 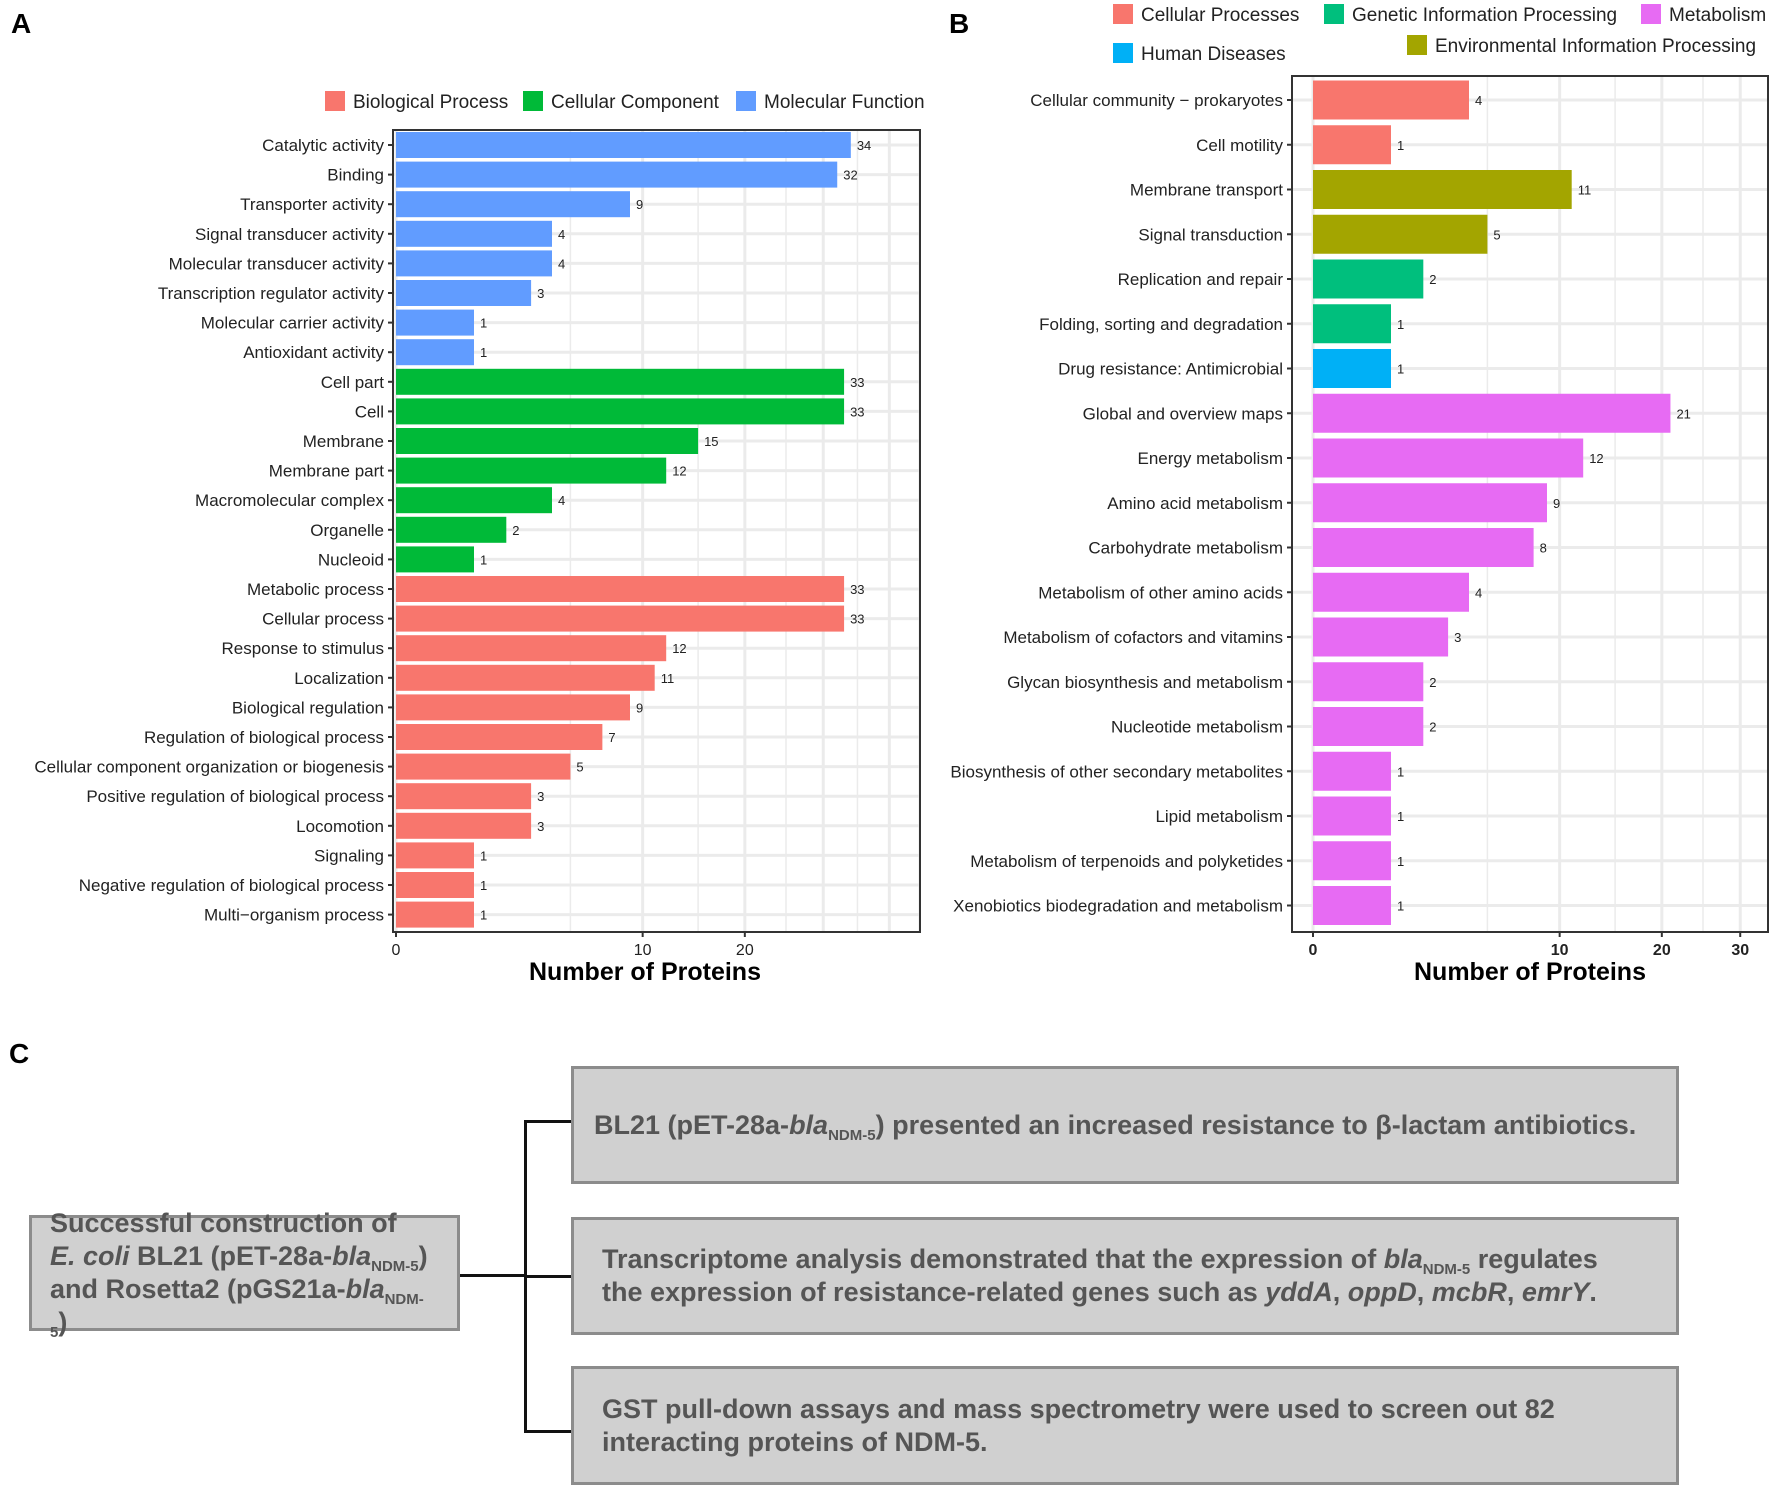 What do you see at coordinates (1161, 324) in the screenshot?
I see `chart-b-category-label: Folding, sorting and degradation` at bounding box center [1161, 324].